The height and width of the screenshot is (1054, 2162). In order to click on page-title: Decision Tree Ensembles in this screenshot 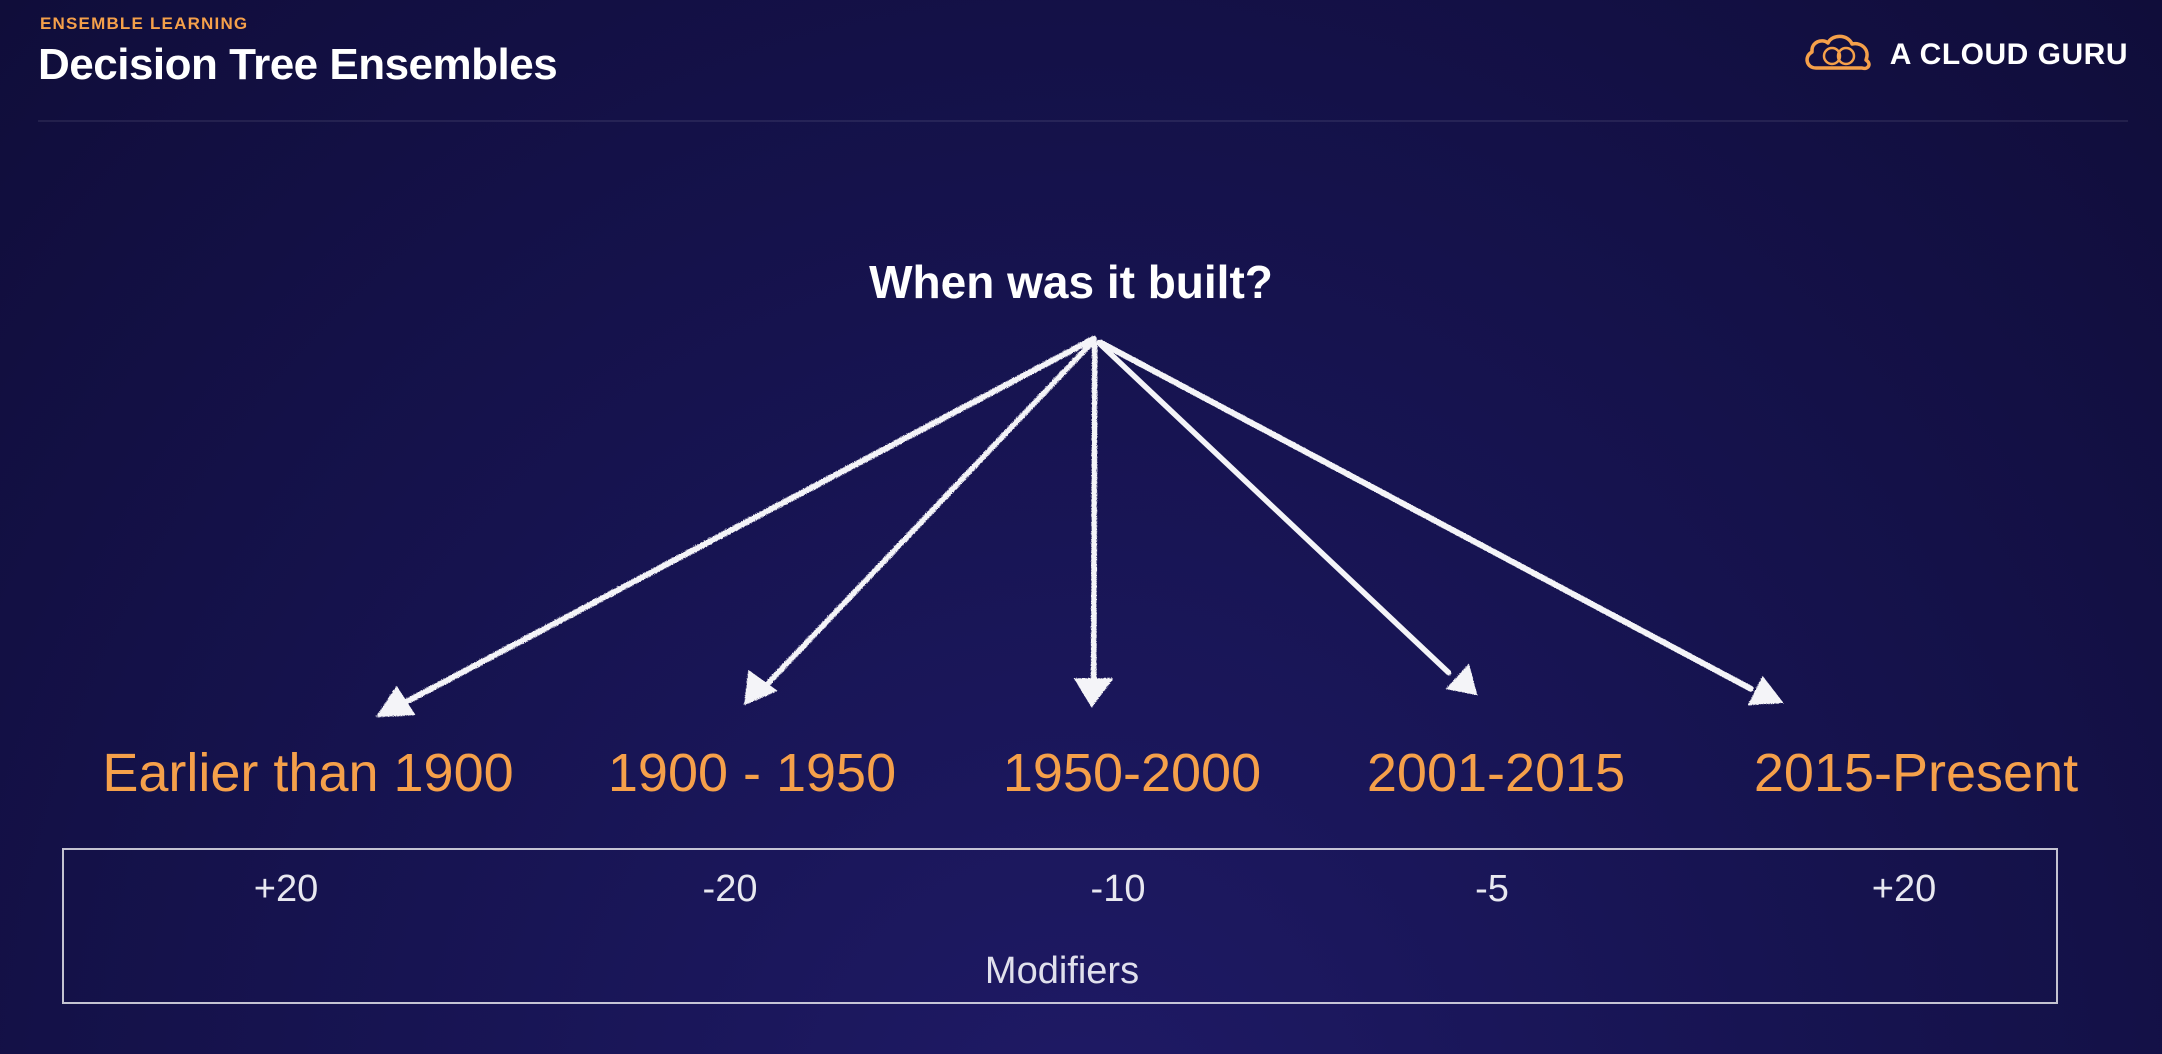, I will do `click(298, 64)`.